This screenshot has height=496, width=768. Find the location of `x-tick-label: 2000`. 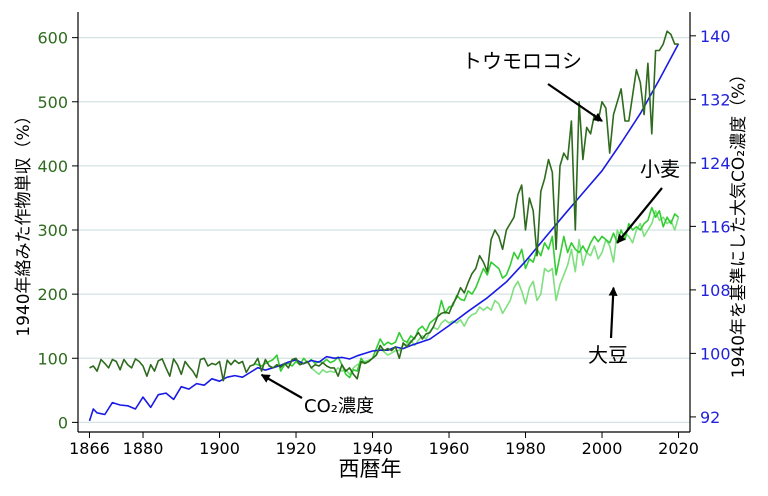

x-tick-label: 2000 is located at coordinates (602, 448).